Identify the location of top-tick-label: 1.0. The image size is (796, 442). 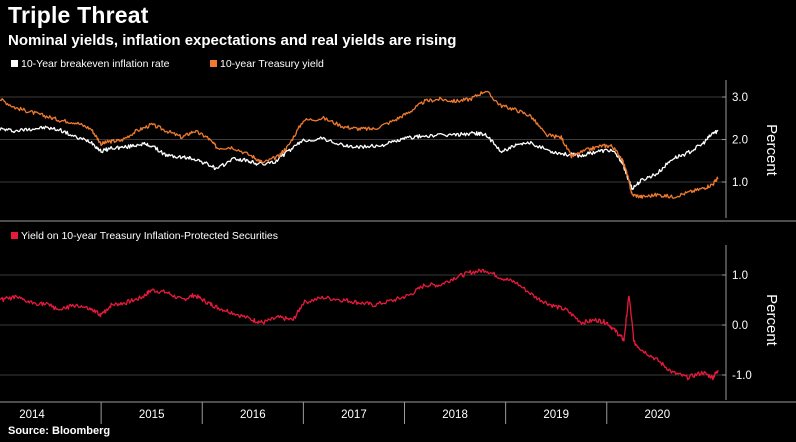
(740, 183).